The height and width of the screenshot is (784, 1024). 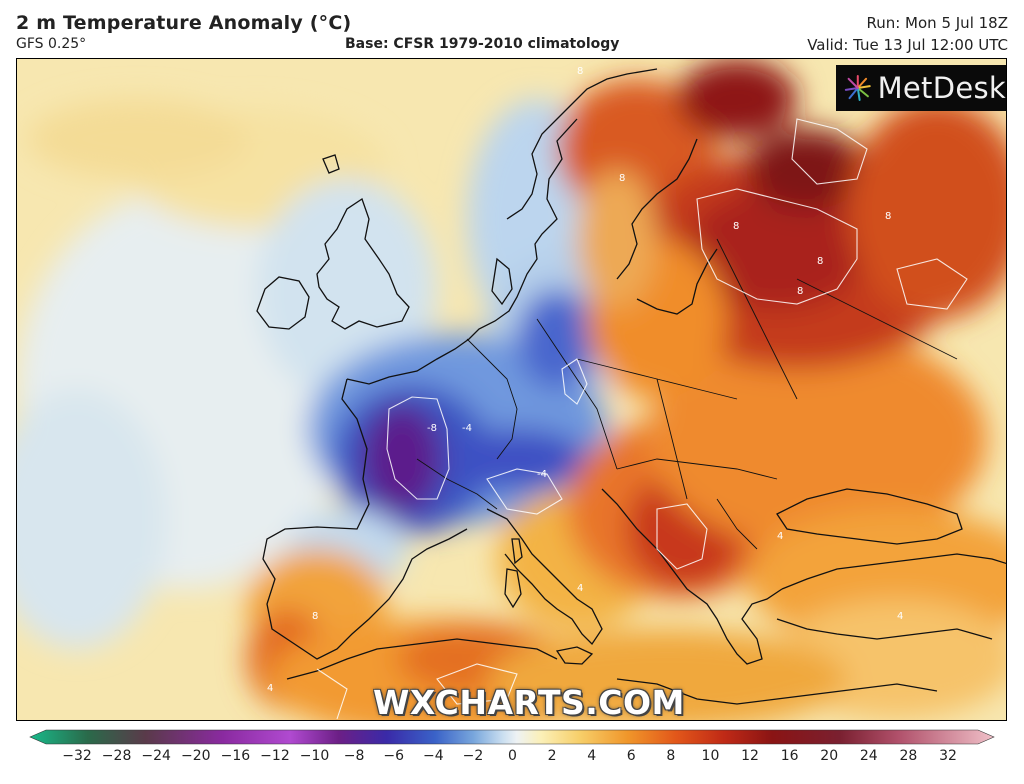 What do you see at coordinates (941, 88) in the screenshot?
I see `metdesk-logo-text: MetDesk` at bounding box center [941, 88].